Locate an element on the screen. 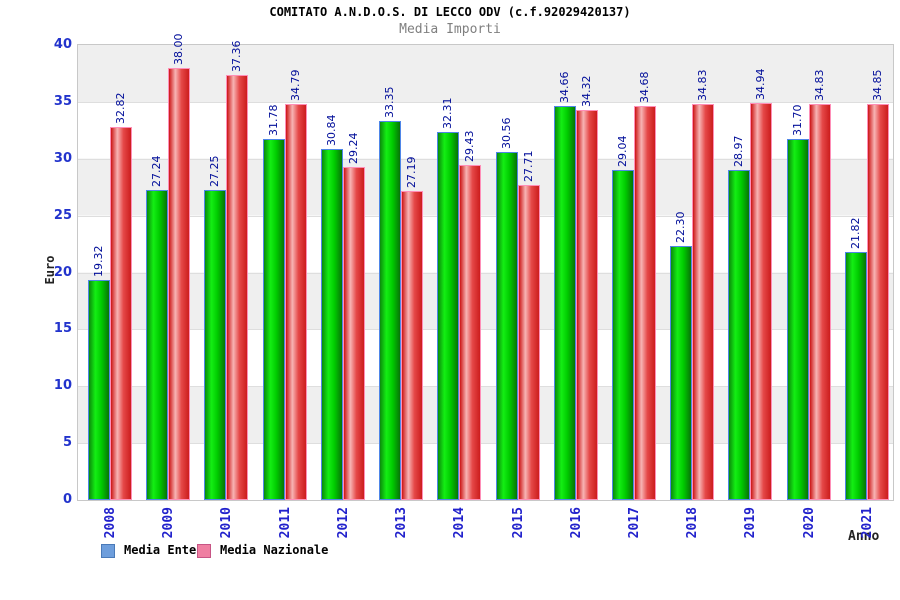 The image size is (900, 600). bar-media-nazionale-2018 is located at coordinates (703, 301).